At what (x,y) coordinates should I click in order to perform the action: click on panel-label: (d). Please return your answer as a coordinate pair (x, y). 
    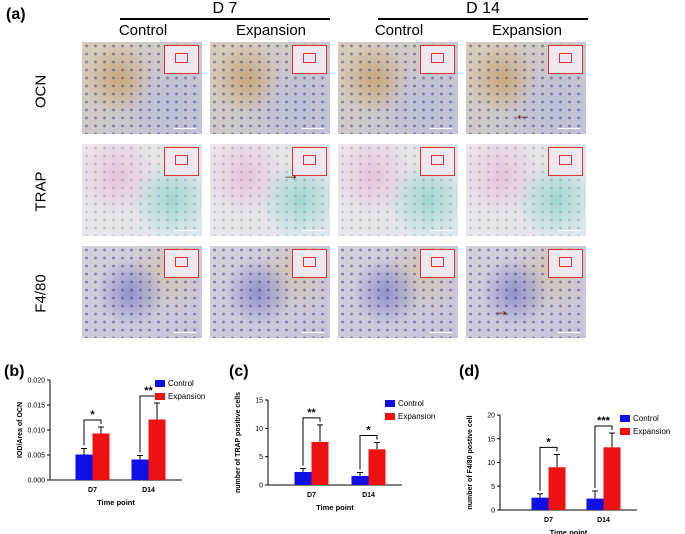
    Looking at the image, I should click on (469, 371).